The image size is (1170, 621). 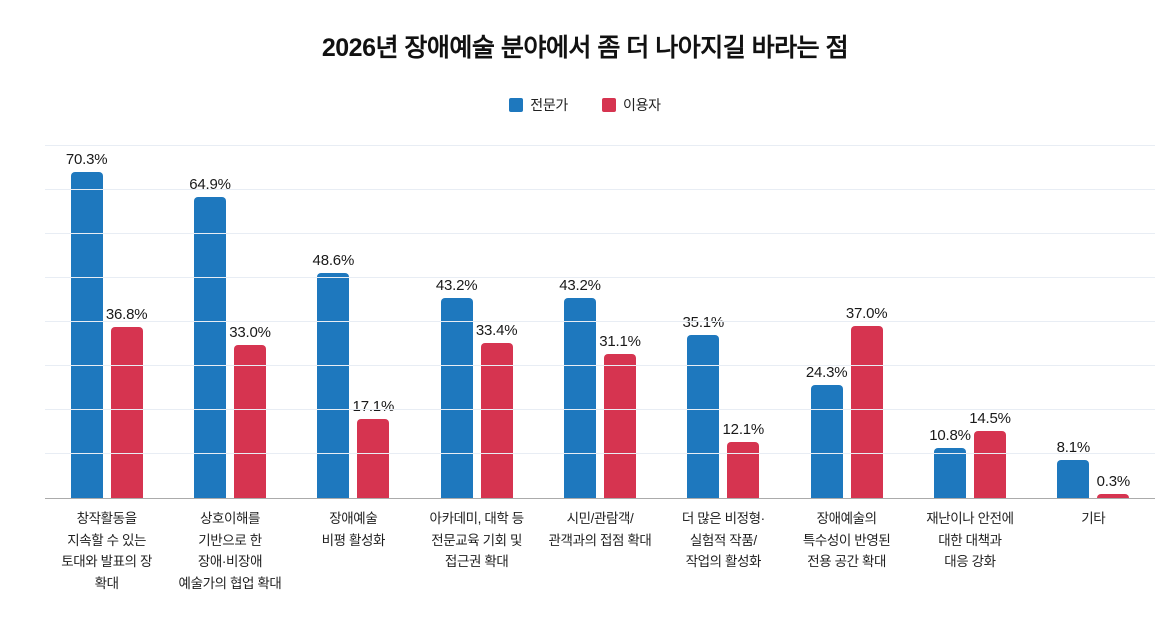 What do you see at coordinates (496, 330) in the screenshot?
I see `value-label: 33.4%` at bounding box center [496, 330].